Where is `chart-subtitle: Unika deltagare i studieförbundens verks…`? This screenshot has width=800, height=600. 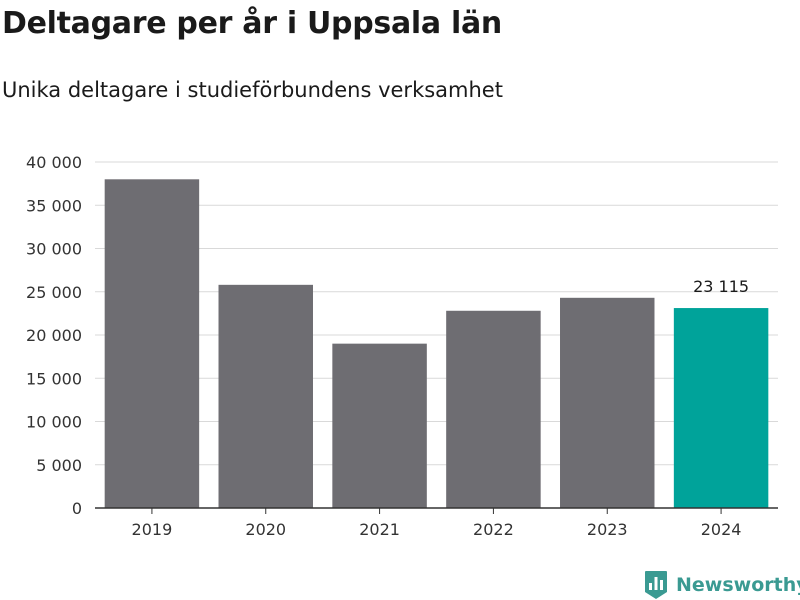
chart-subtitle: Unika deltagare i studieförbundens verks… is located at coordinates (252, 90).